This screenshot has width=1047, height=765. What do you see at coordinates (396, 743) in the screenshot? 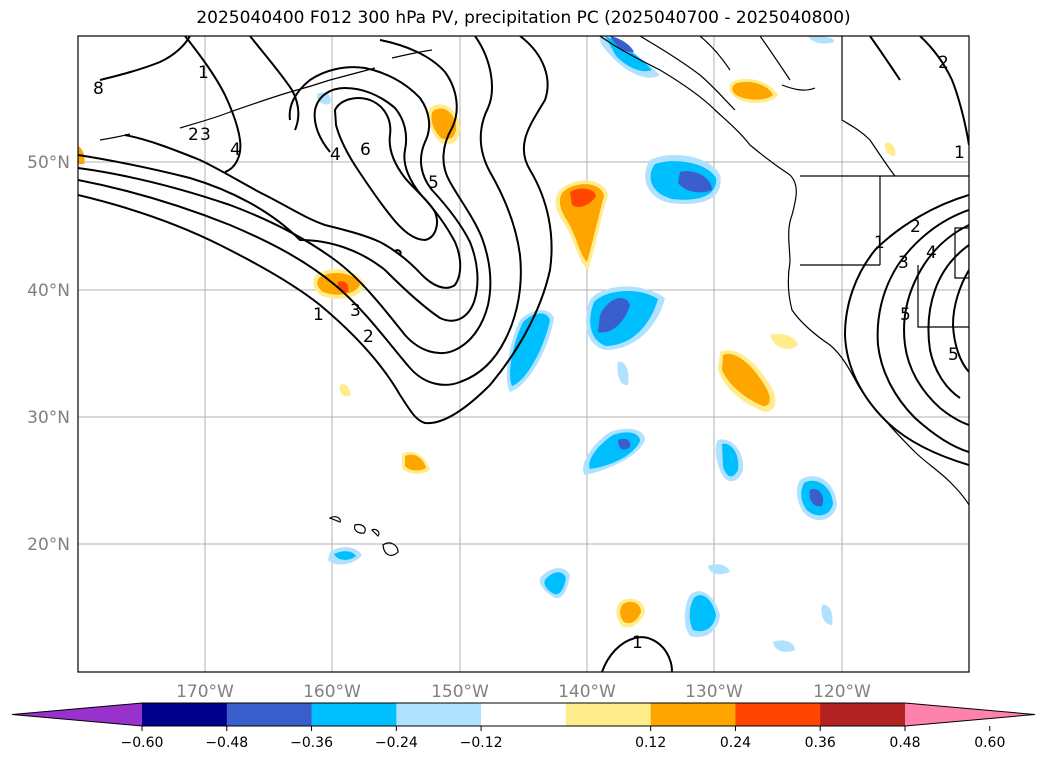
I see `colorbar-tick-label: −0.24` at bounding box center [396, 743].